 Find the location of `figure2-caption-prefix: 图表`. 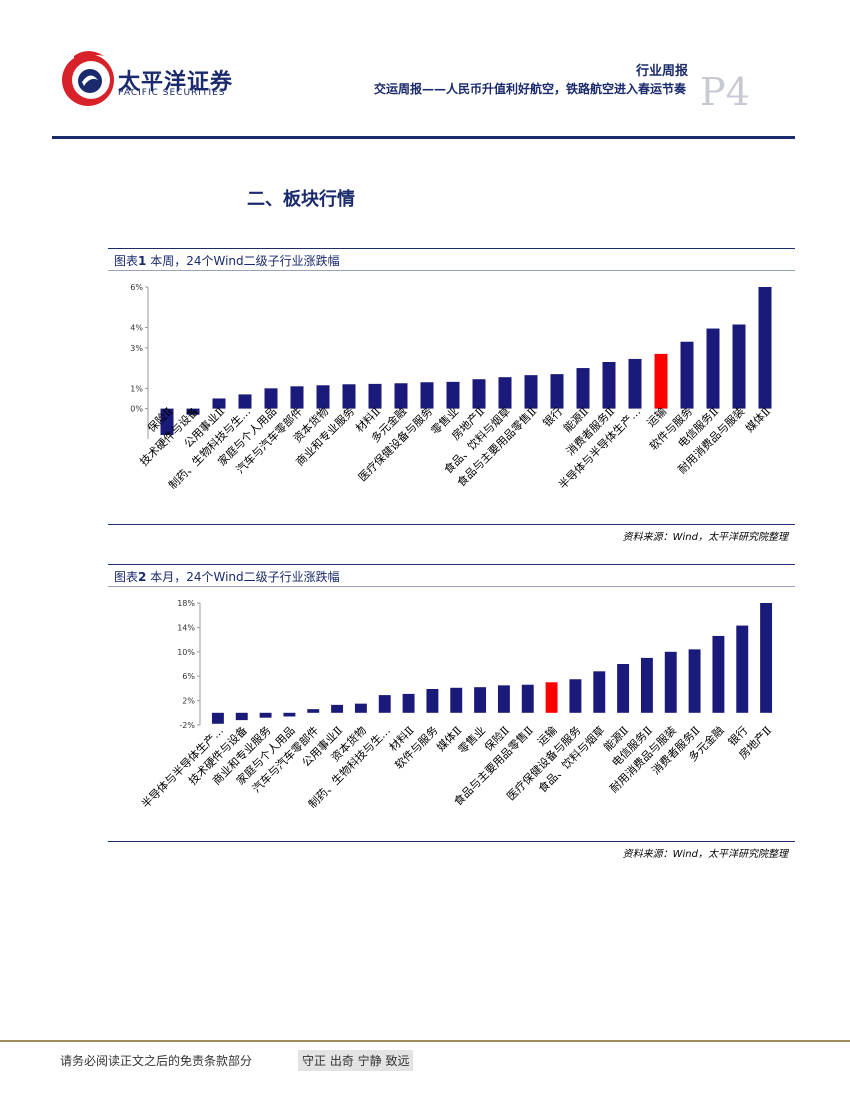

figure2-caption-prefix: 图表 is located at coordinates (126, 577).